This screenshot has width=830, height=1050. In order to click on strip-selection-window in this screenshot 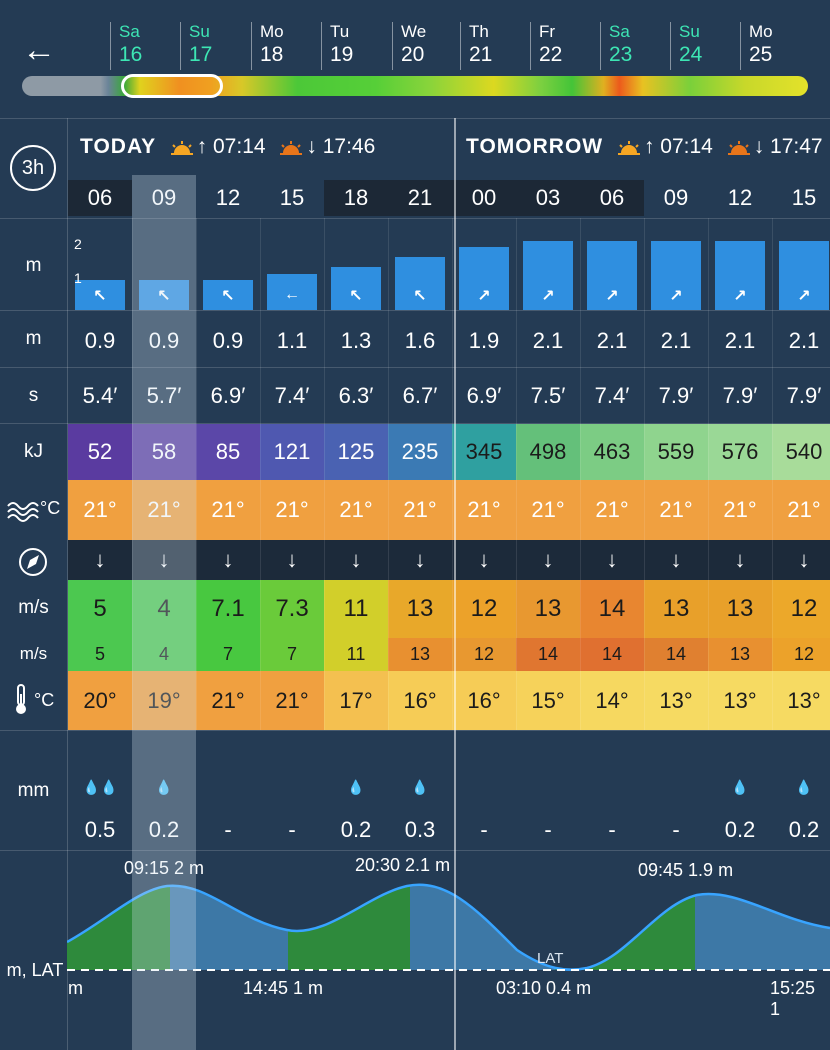, I will do `click(172, 86)`.